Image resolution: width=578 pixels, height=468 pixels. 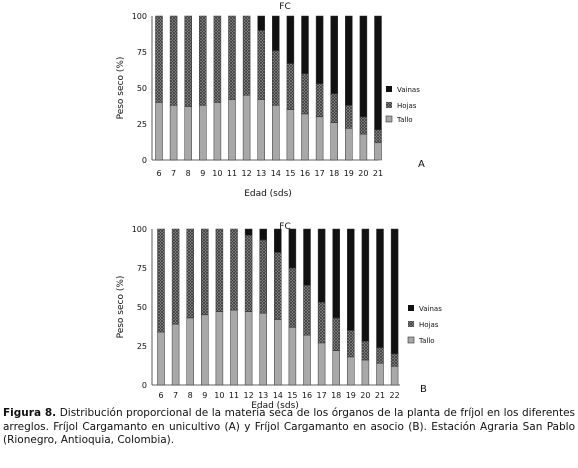 I want to click on chart-a-xtick-label: 7, so click(x=173, y=173).